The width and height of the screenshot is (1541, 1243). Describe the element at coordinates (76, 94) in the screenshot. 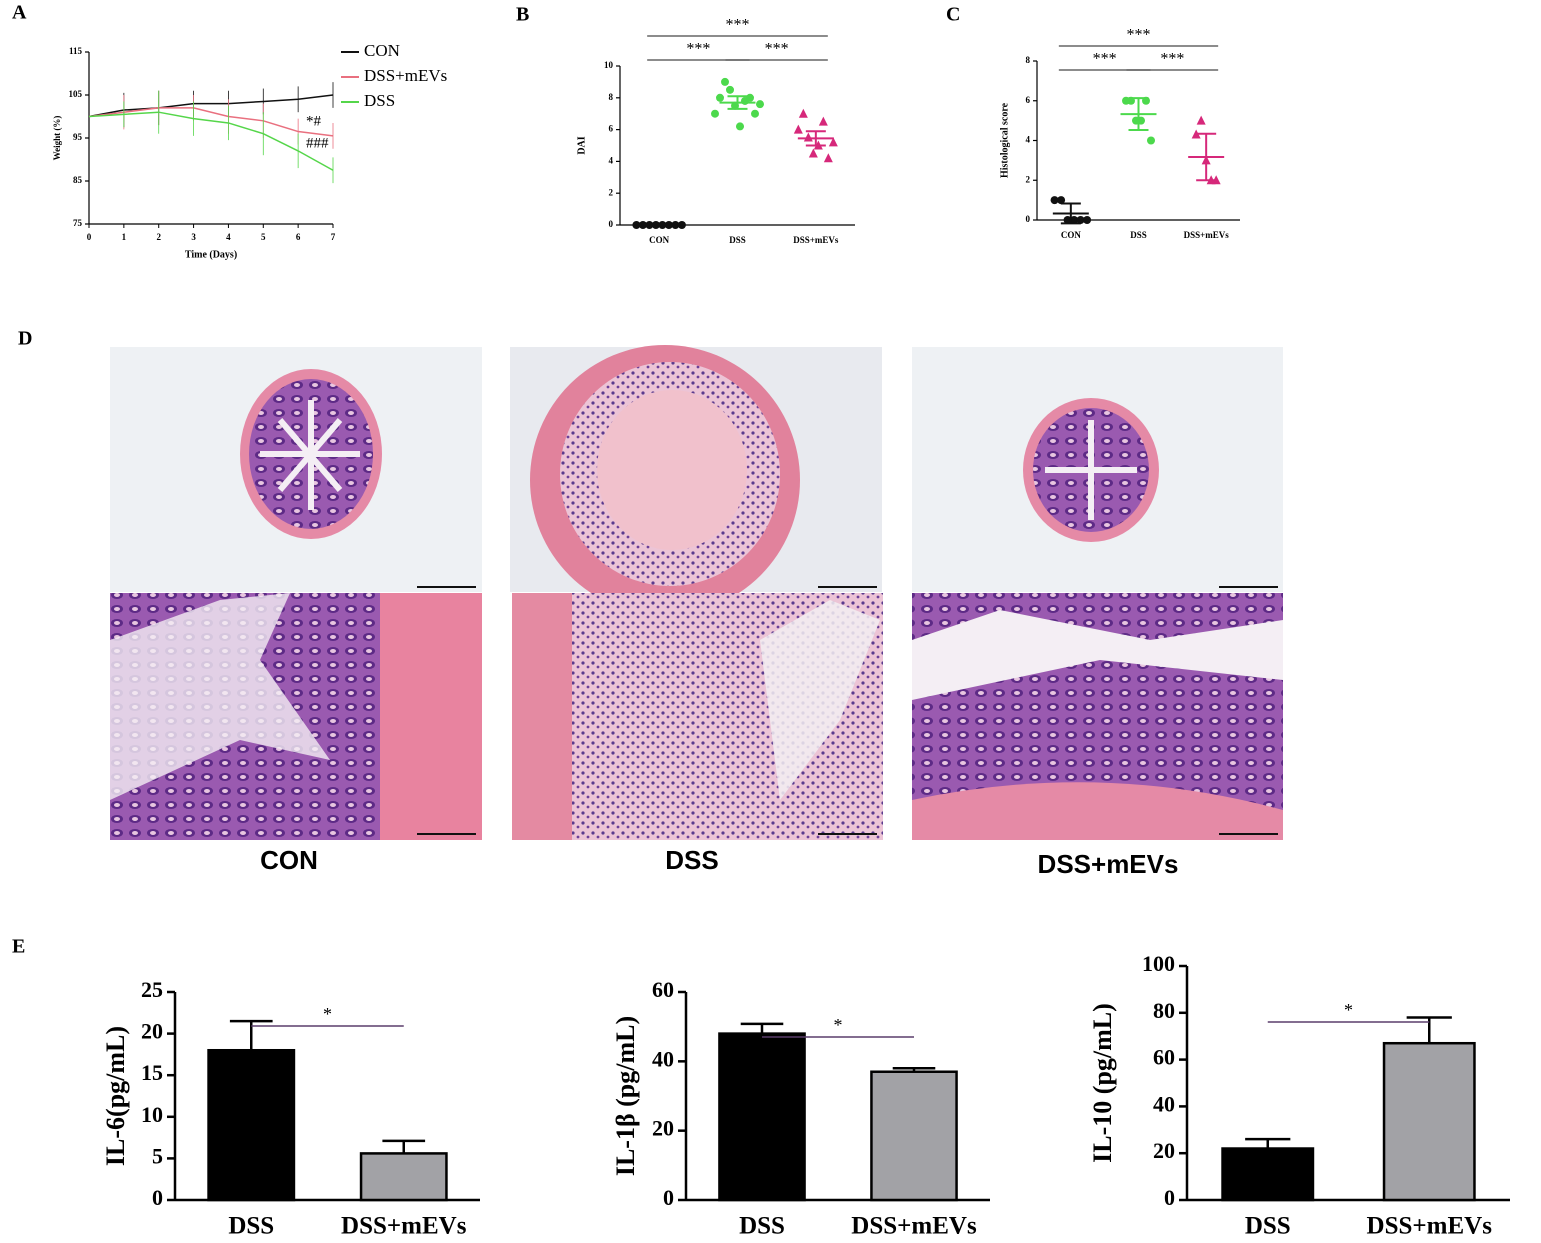

I see `y-tick-label: 105` at that location.